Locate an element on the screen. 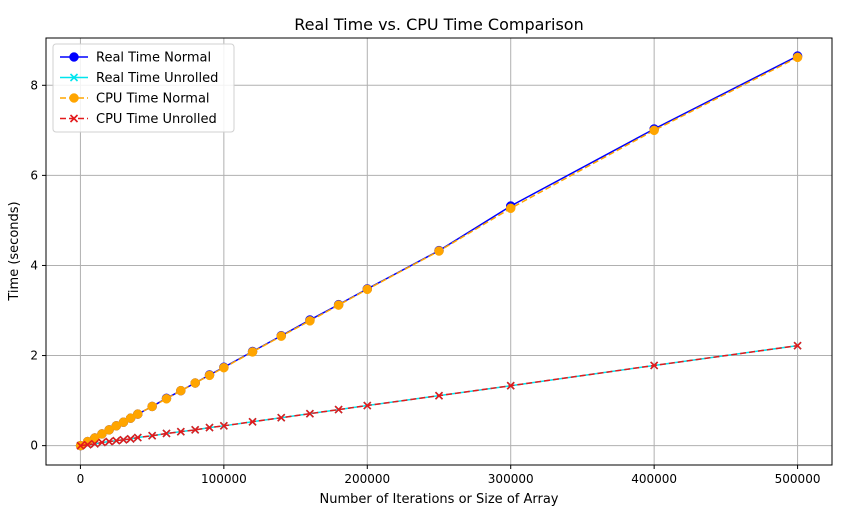 The image size is (846, 524). legend-box is located at coordinates (143, 88).